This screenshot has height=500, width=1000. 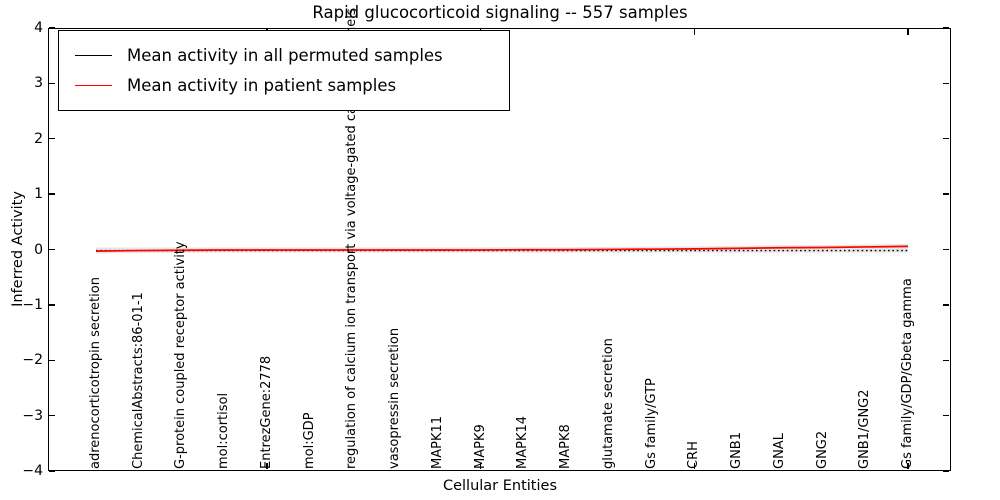 What do you see at coordinates (38, 28) in the screenshot?
I see `y-tick-label: 4` at bounding box center [38, 28].